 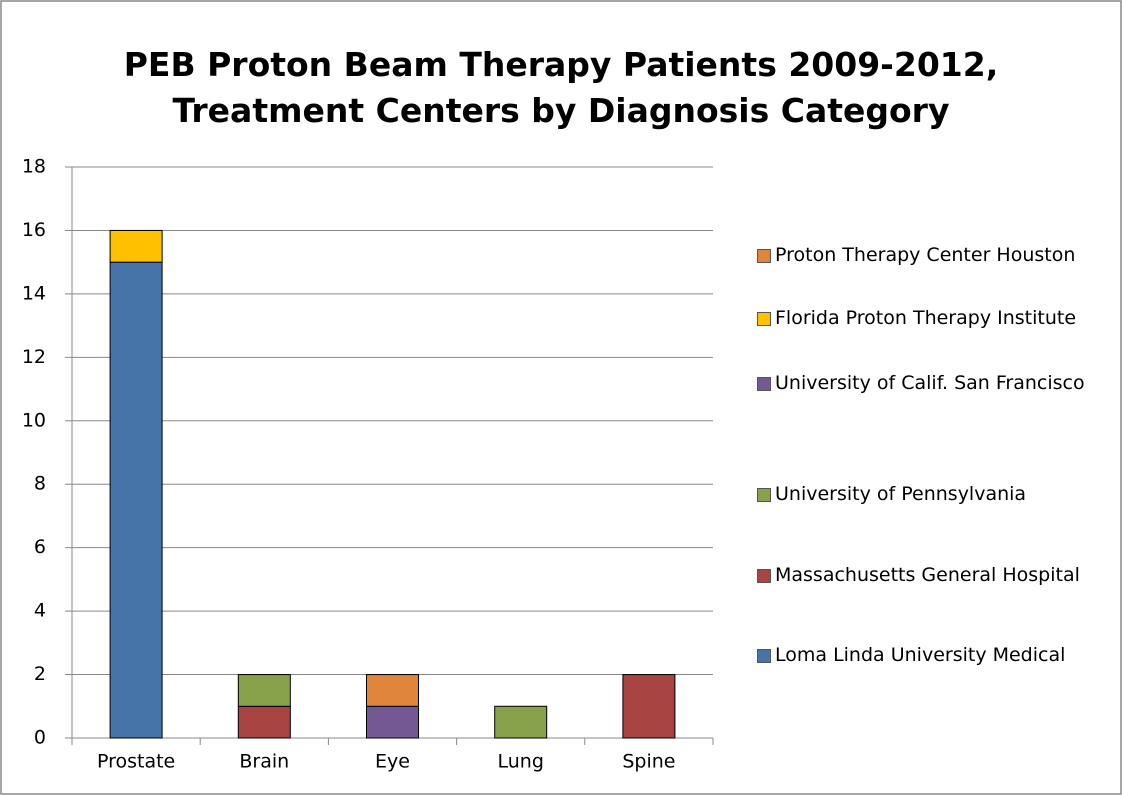 I want to click on legend-item: University of Calif. San Francisco, so click(x=933, y=383).